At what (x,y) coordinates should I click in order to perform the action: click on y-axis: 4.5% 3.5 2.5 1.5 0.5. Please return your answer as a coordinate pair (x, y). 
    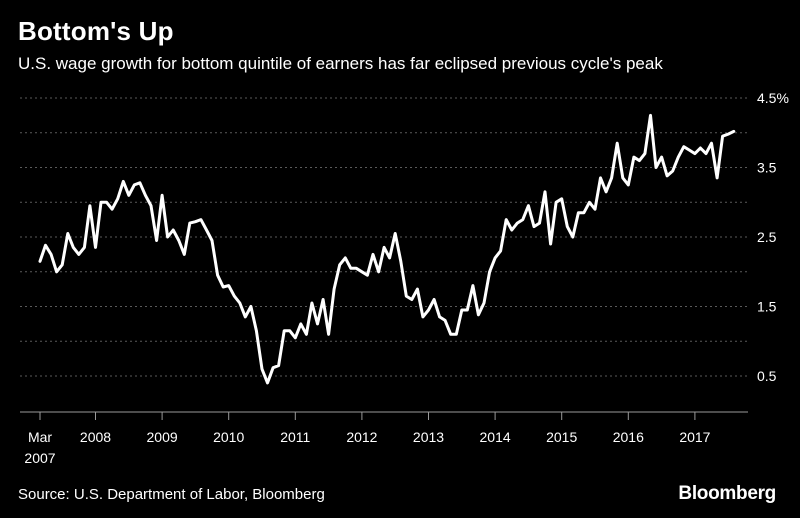
    Looking at the image, I should click on (773, 237).